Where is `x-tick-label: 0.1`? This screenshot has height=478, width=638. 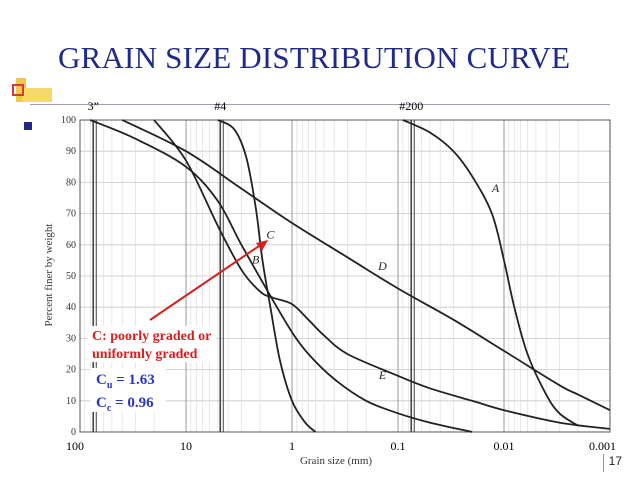 x-tick-label: 0.1 is located at coordinates (398, 446).